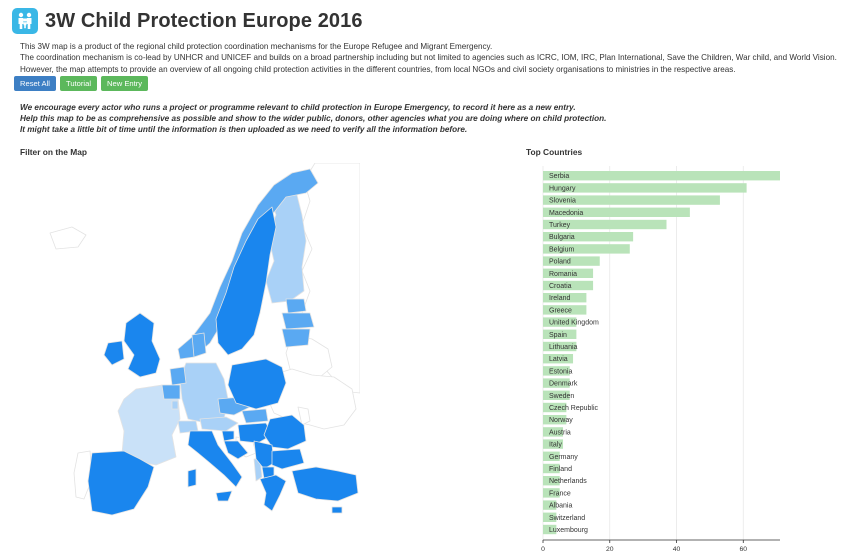  What do you see at coordinates (228, 436) in the screenshot?
I see `map-country-slovenia` at bounding box center [228, 436].